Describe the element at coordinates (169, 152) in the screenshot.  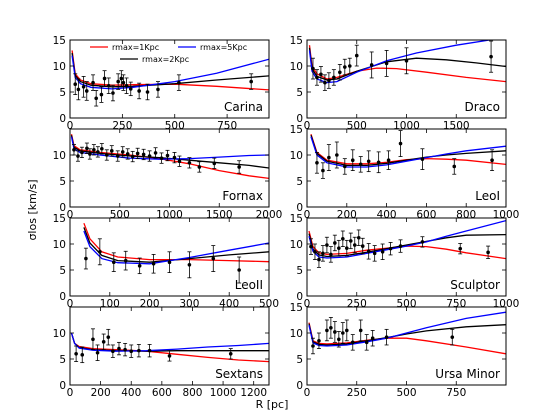
I see `panel-fornax-curve-rmax-2kpc` at that location.